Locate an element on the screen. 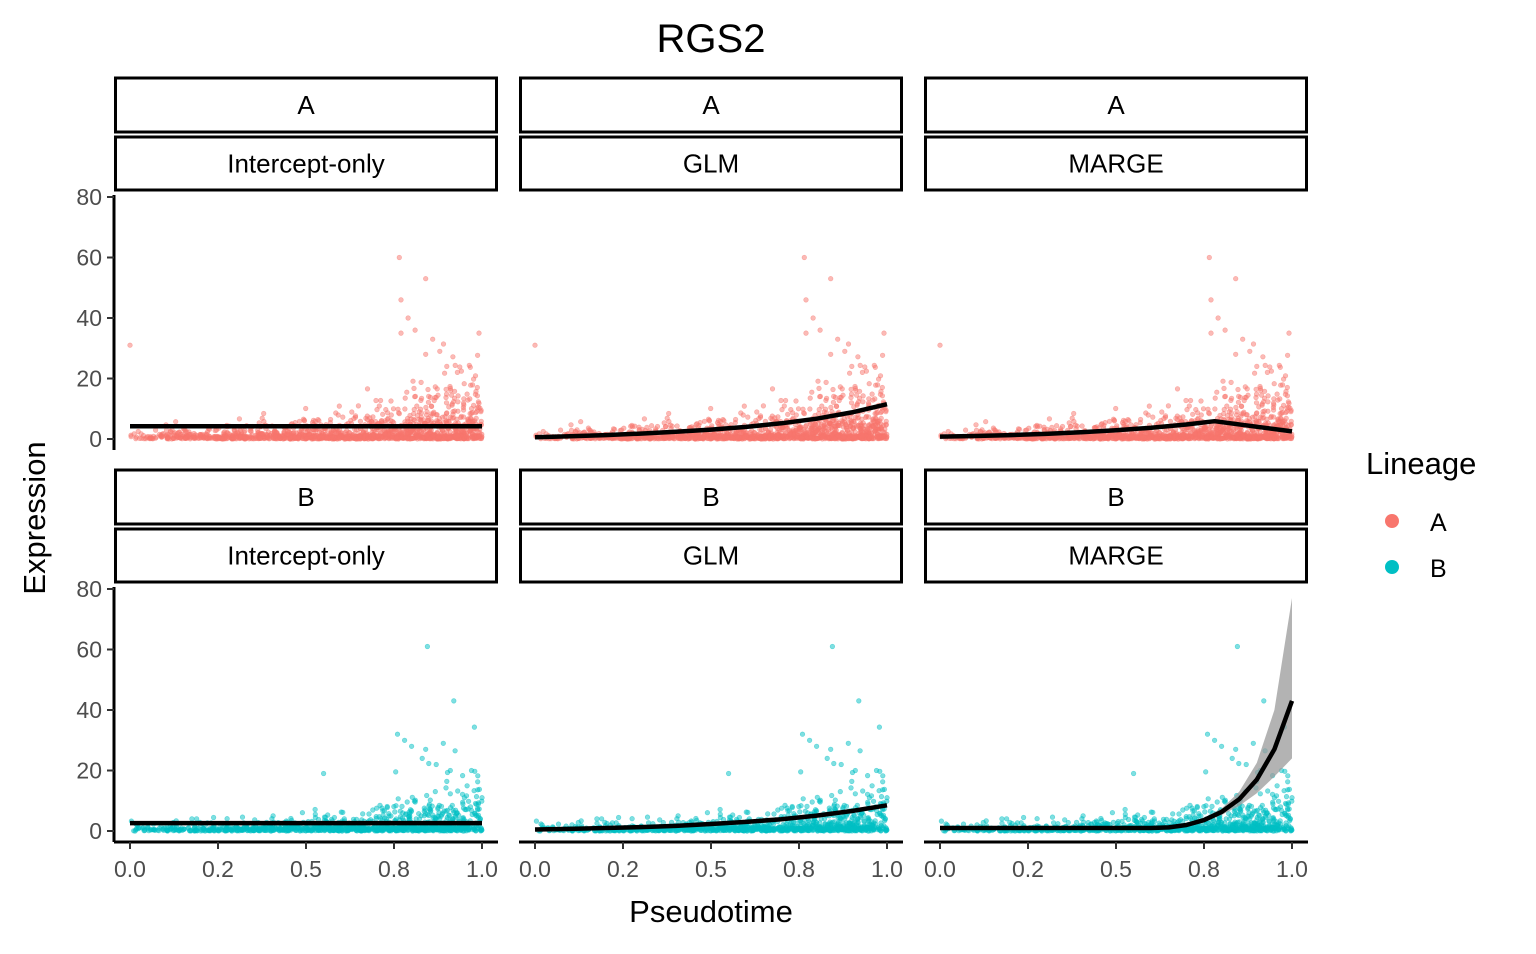 This screenshot has height=954, width=1536. strip-model-label: Intercept-only is located at coordinates (306, 164).